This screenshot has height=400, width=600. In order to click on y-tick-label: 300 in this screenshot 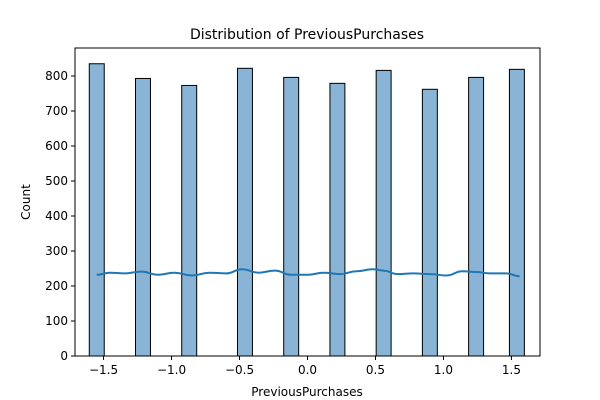, I will do `click(56, 251)`.